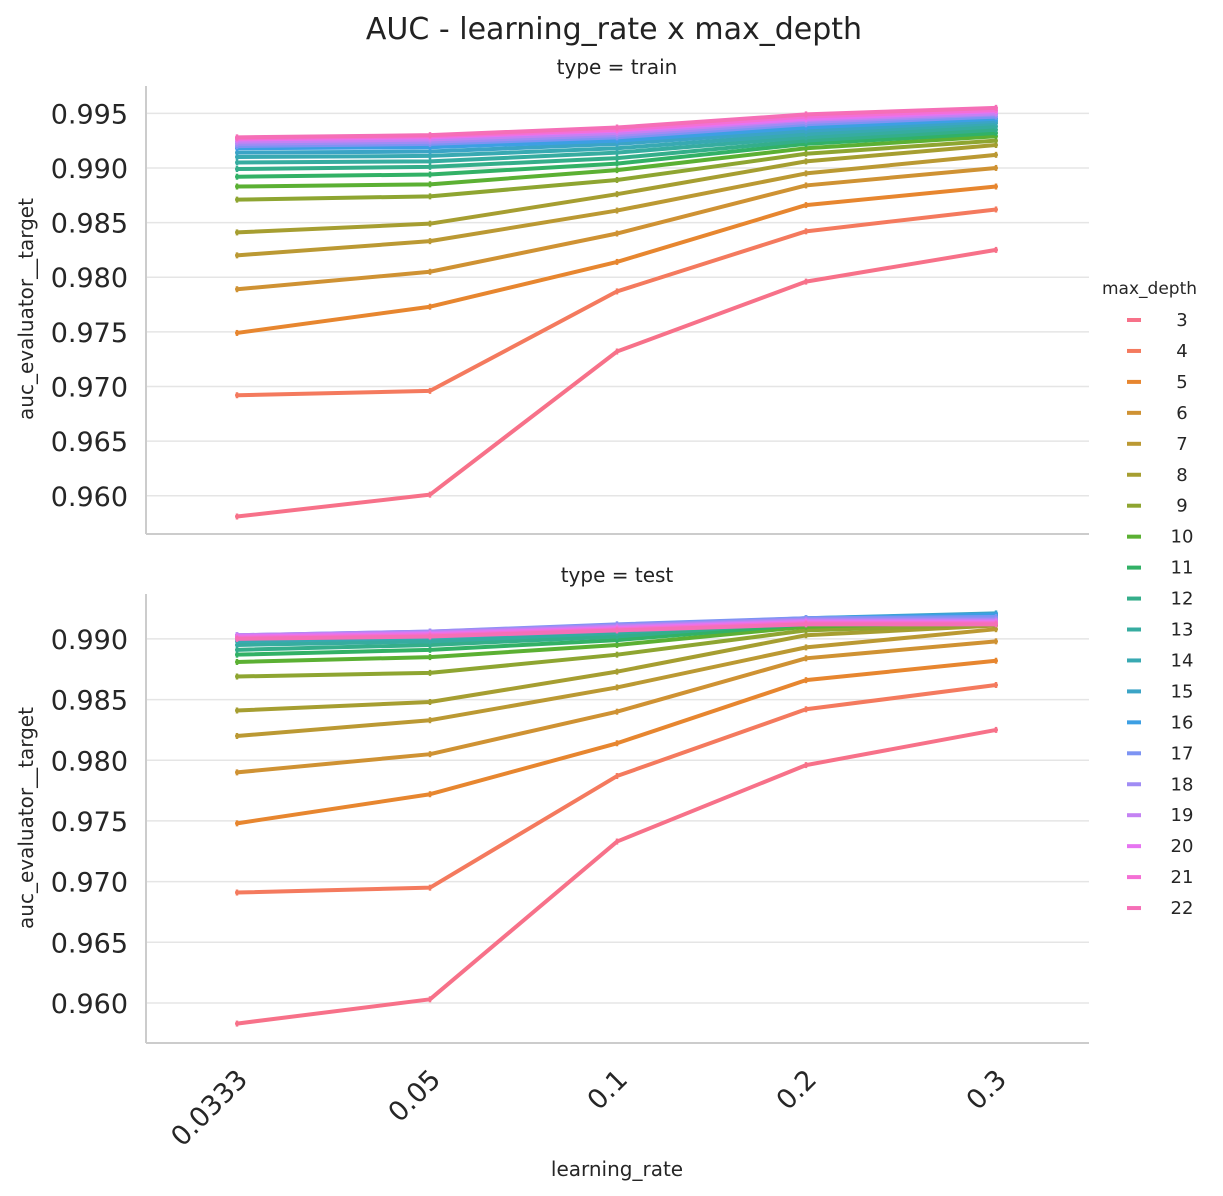 The image size is (1223, 1196). What do you see at coordinates (617, 575) in the screenshot?
I see `facet-title-test: type = test` at bounding box center [617, 575].